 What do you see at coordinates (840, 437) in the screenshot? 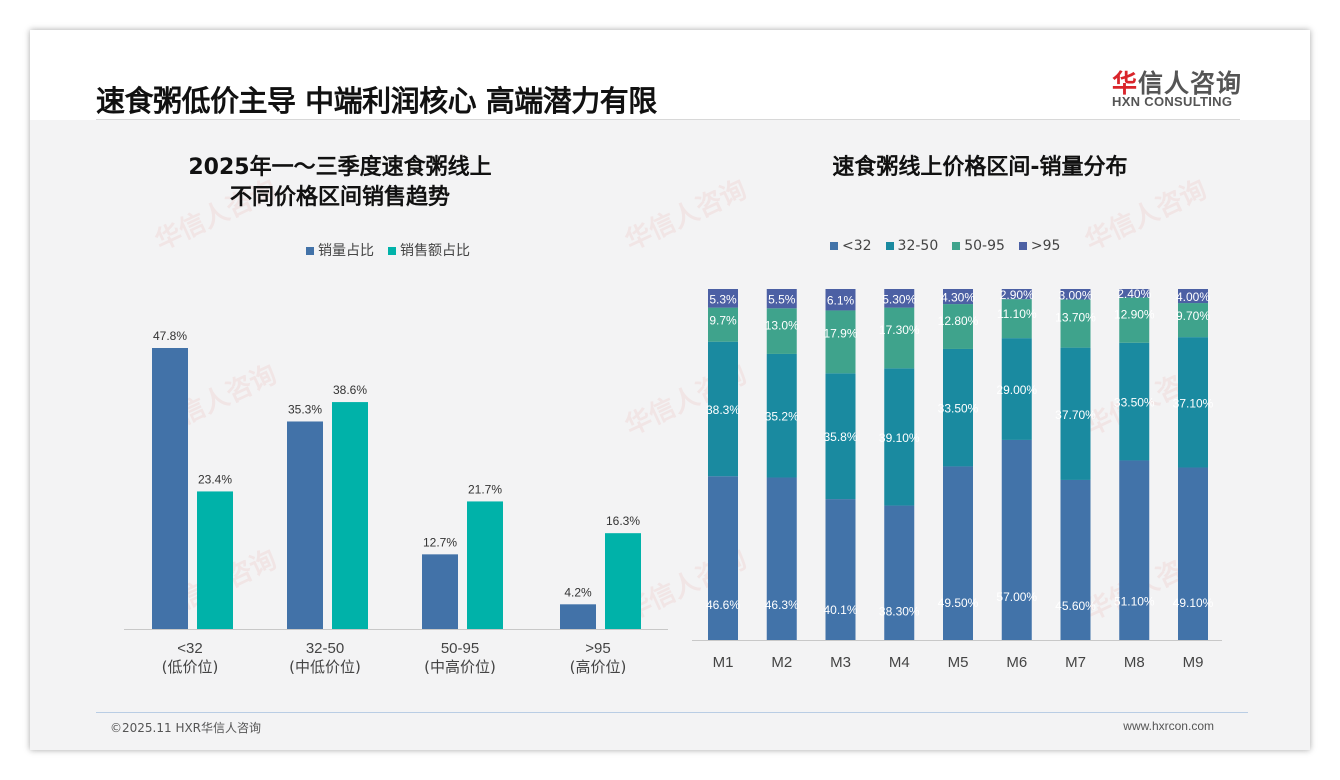
I see `data-label: 35.8%` at bounding box center [840, 437].